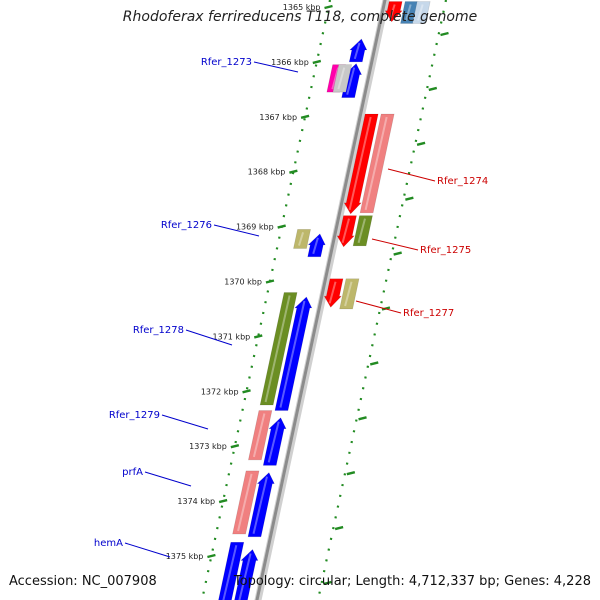  I want to click on ruler-label: 1371 kbp, so click(232, 336).